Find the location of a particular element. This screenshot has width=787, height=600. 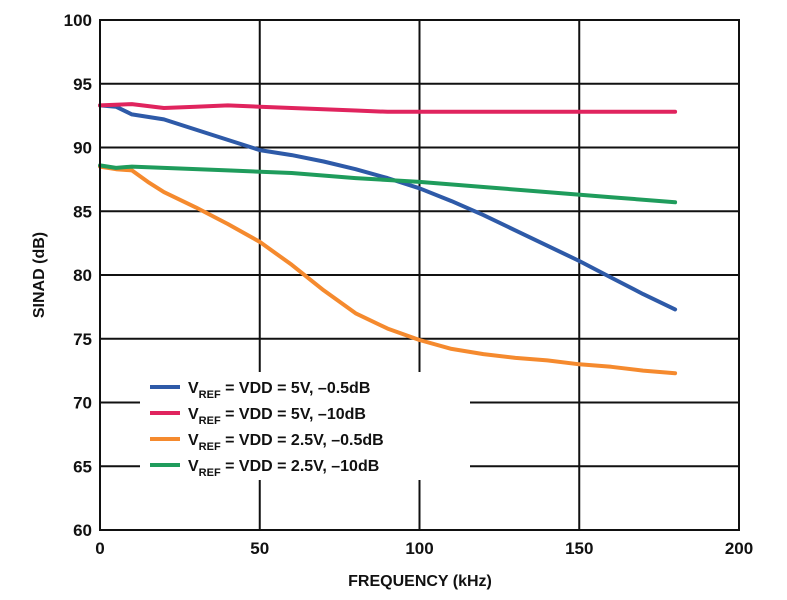

x-tick-label: 0 is located at coordinates (99, 548).